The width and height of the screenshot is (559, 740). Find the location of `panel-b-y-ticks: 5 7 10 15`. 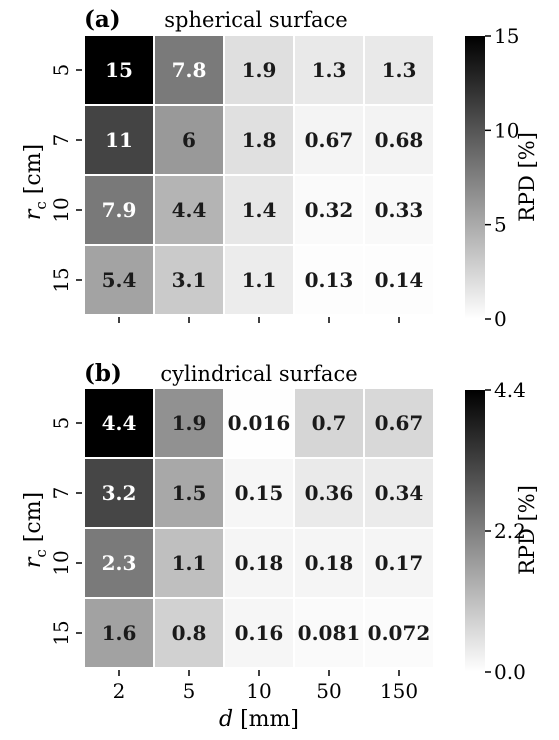

panel-b-y-ticks: 5 7 10 15 is located at coordinates (65, 531).